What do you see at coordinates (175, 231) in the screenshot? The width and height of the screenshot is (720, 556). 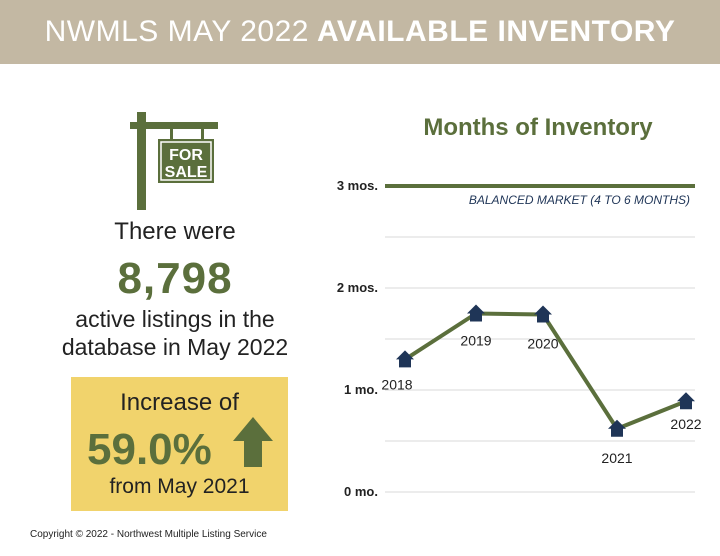 I see `summary-intro: There were` at bounding box center [175, 231].